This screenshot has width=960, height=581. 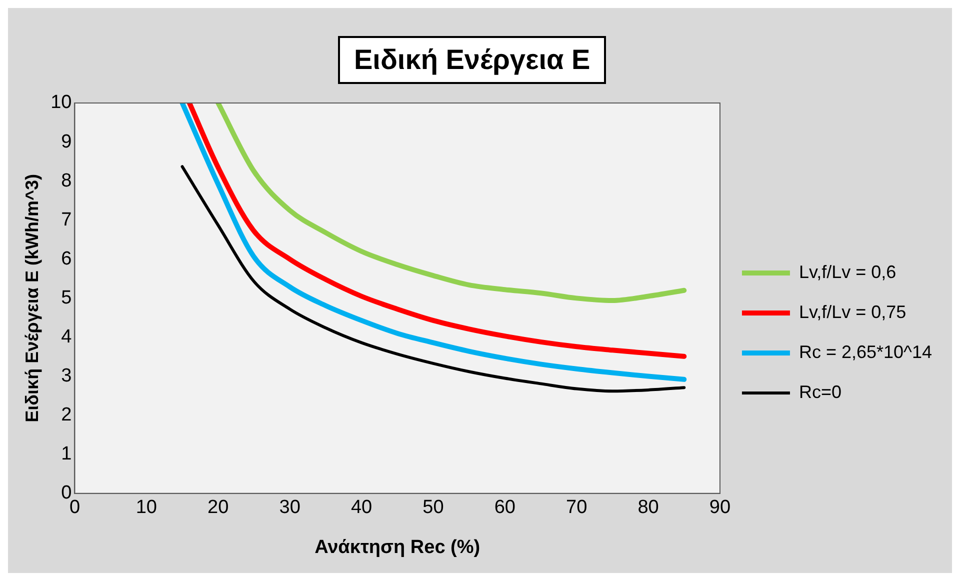 I want to click on y-tick-label: 3, so click(x=66, y=376).